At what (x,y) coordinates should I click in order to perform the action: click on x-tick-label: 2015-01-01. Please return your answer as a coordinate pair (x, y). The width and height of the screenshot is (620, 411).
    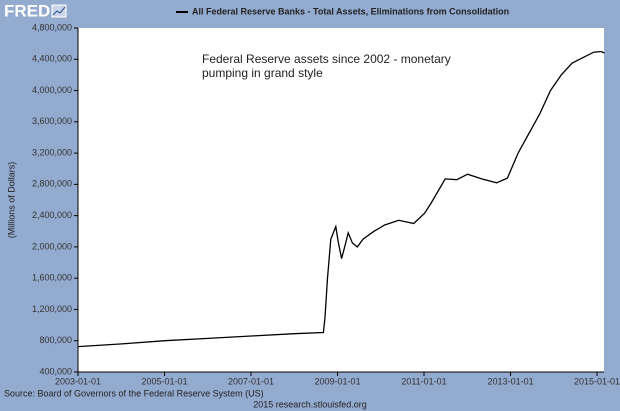
    Looking at the image, I should click on (597, 381).